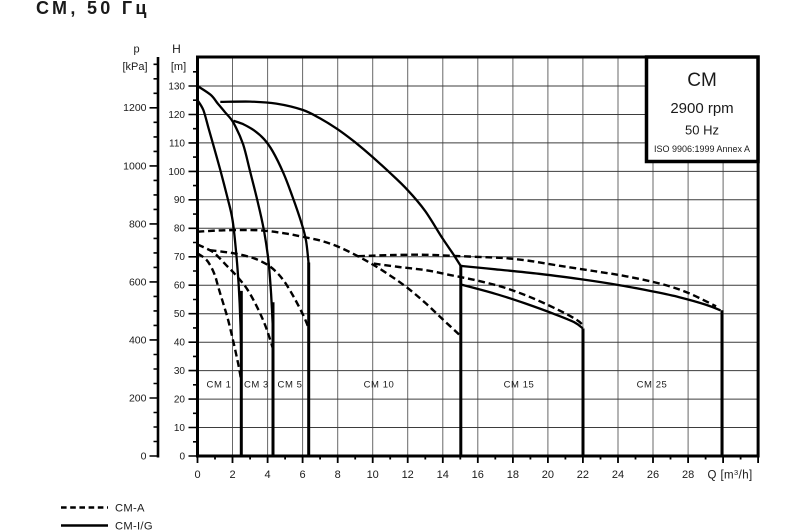  What do you see at coordinates (180, 257) in the screenshot?
I see `svg-text: 70` at bounding box center [180, 257].